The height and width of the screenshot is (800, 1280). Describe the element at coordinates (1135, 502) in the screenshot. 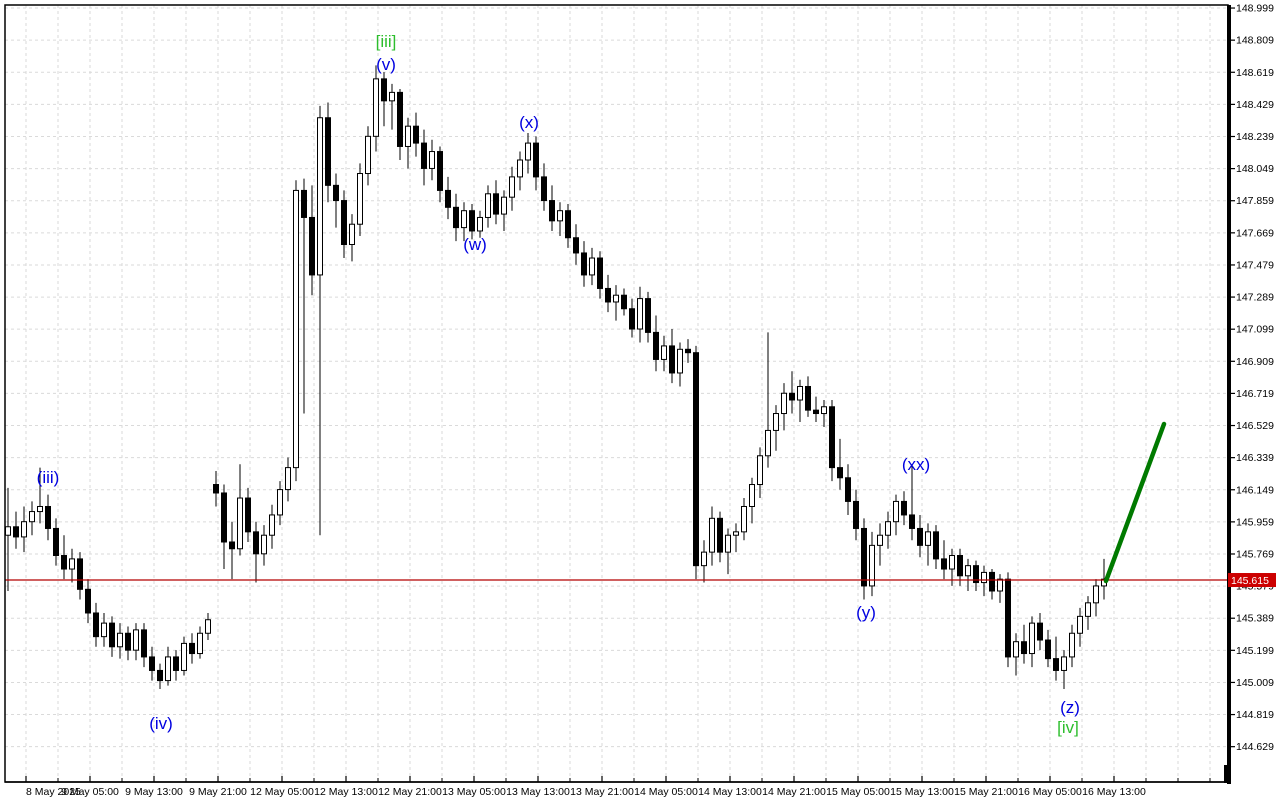

I see `trend-line` at that location.